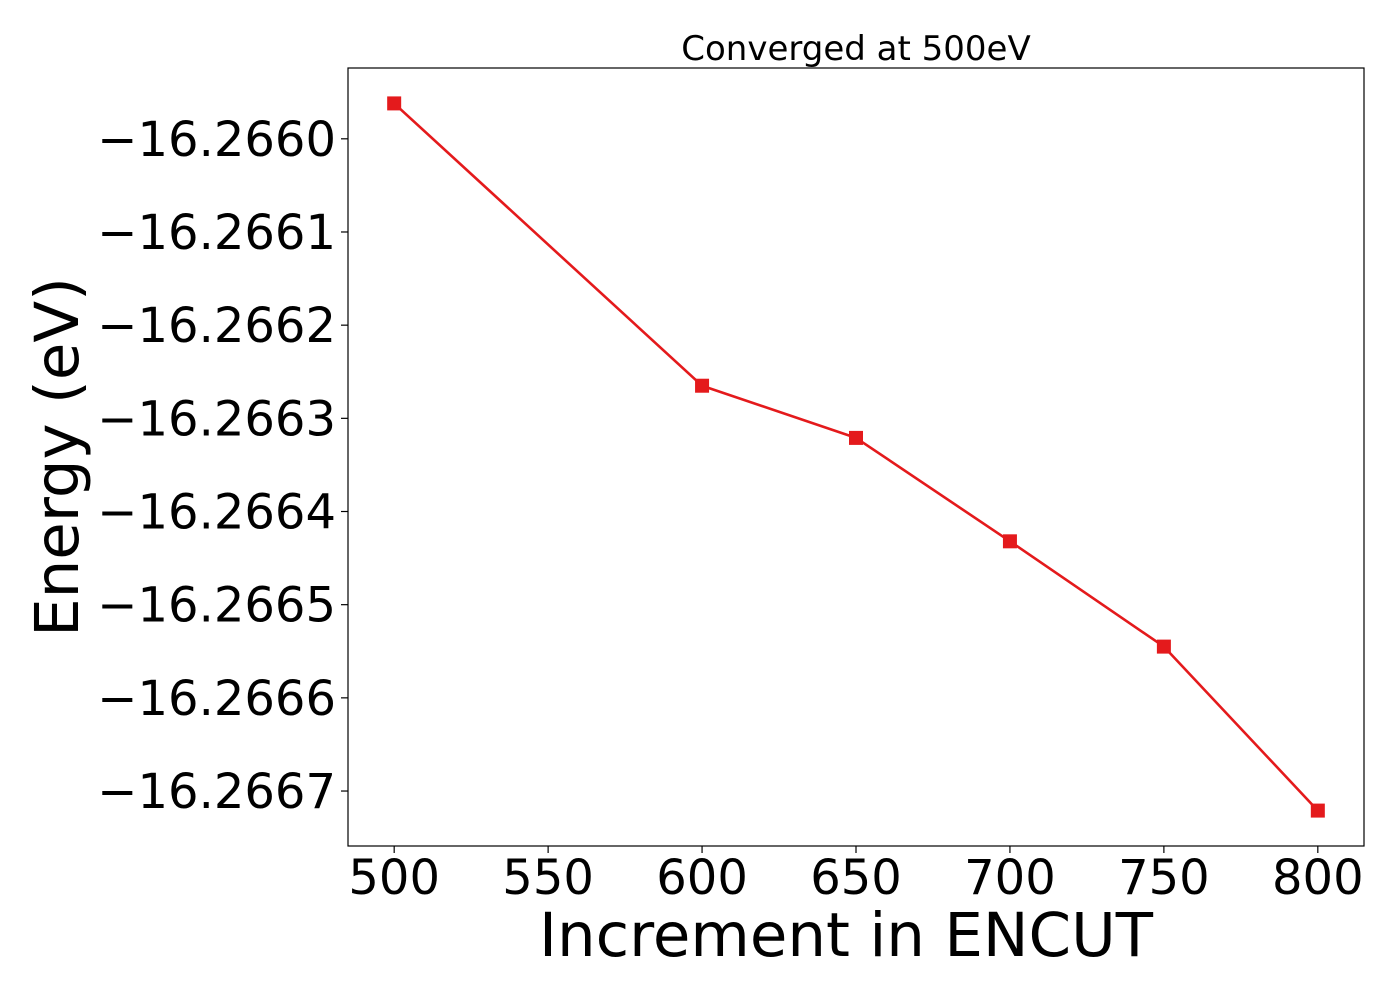 This screenshot has height=1000, width=1400. Describe the element at coordinates (548, 878) in the screenshot. I see `x-tick-label-1: 550` at that location.